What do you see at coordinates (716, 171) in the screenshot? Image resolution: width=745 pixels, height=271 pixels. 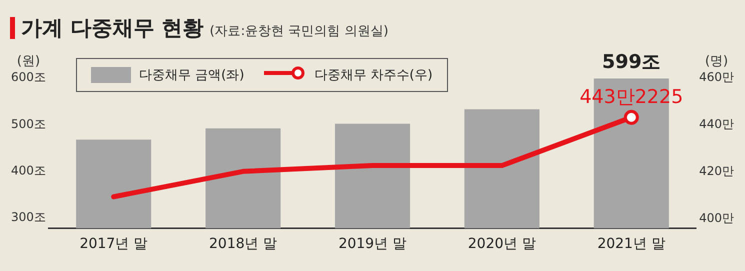 I see `y2-tick-label: 420만` at bounding box center [716, 171].